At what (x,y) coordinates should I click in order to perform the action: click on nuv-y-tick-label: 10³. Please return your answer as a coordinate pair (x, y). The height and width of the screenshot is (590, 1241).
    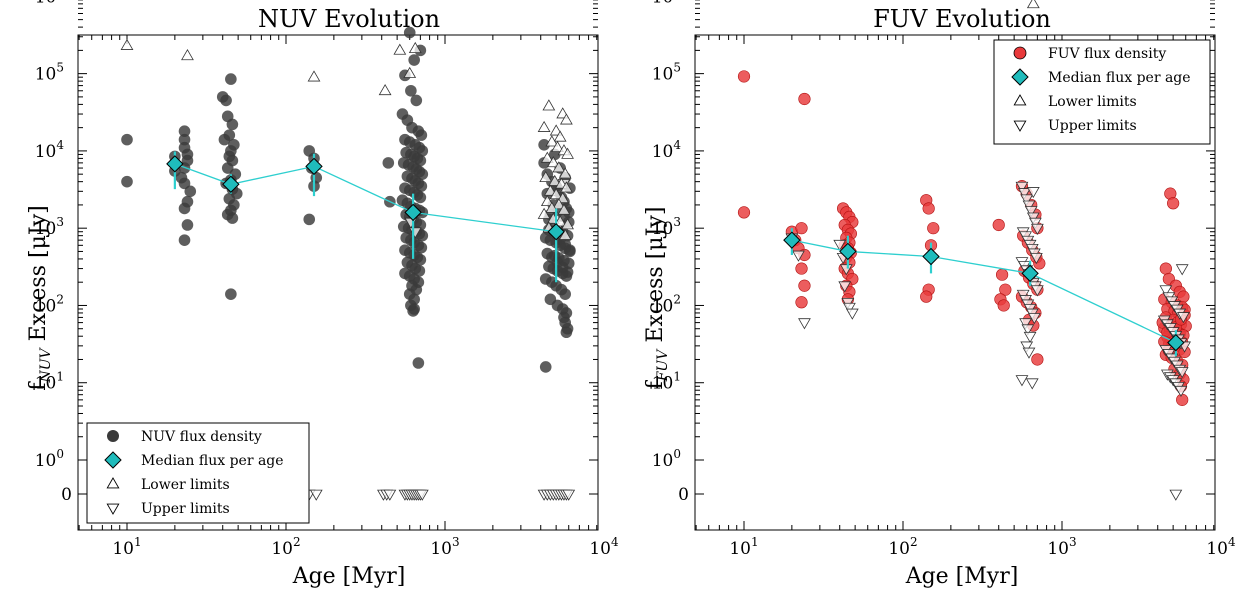
    Looking at the image, I should click on (49, 227).